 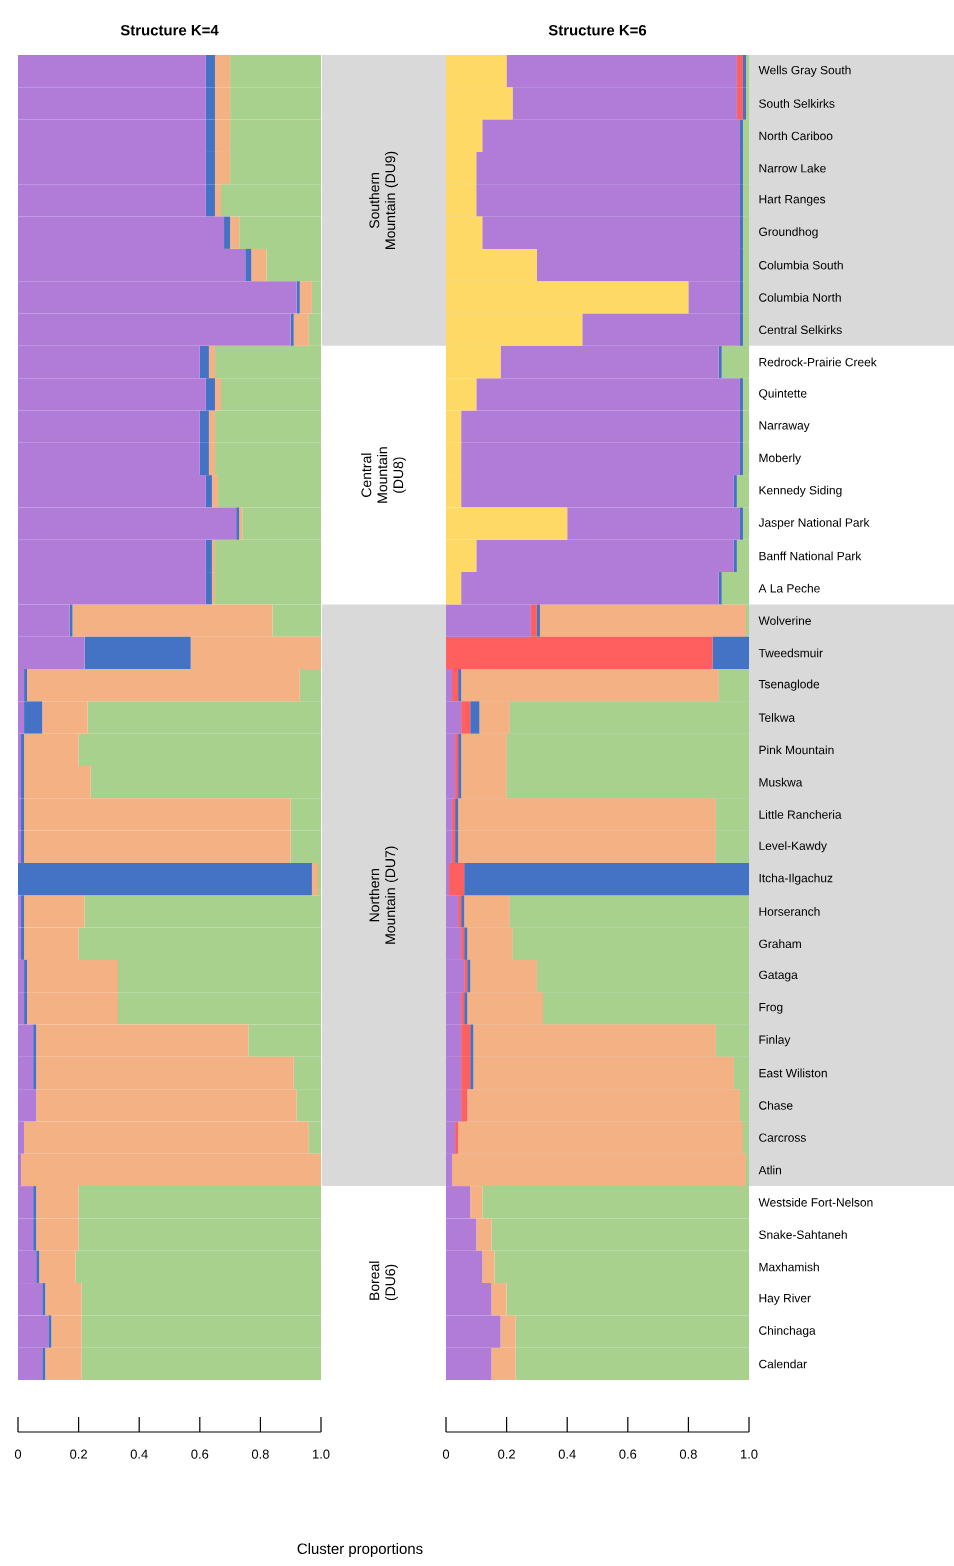 I want to click on text: Boreal (DU6), so click(x=383, y=1281).